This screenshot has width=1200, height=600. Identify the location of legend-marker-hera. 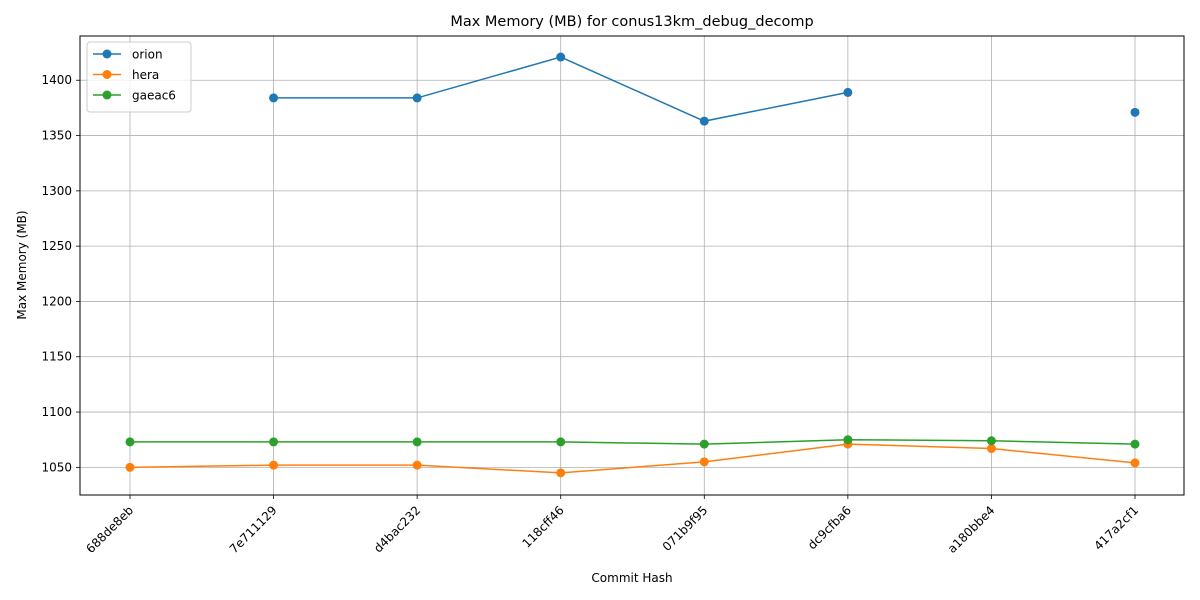
(107, 74).